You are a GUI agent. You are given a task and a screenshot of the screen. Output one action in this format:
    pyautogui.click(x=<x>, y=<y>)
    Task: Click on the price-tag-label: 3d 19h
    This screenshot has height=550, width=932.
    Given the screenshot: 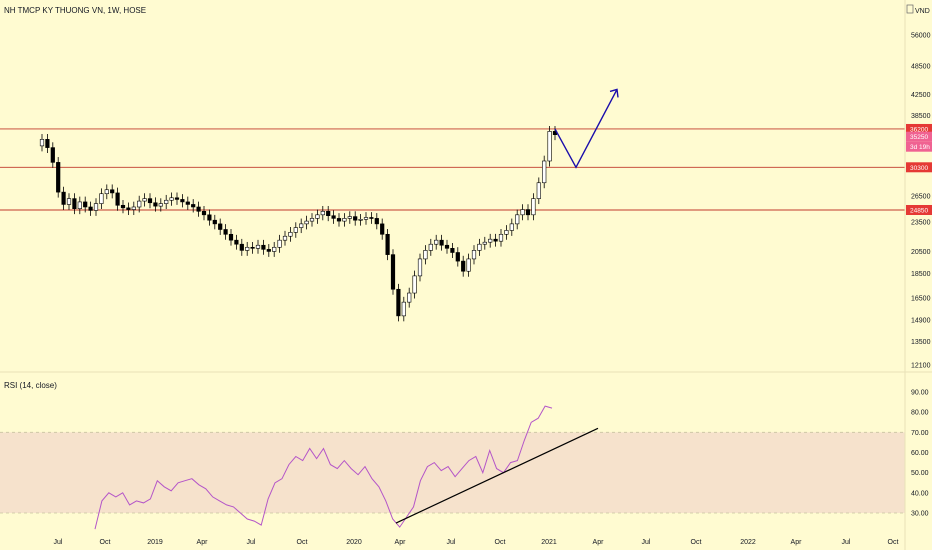 What is the action you would take?
    pyautogui.click(x=920, y=147)
    